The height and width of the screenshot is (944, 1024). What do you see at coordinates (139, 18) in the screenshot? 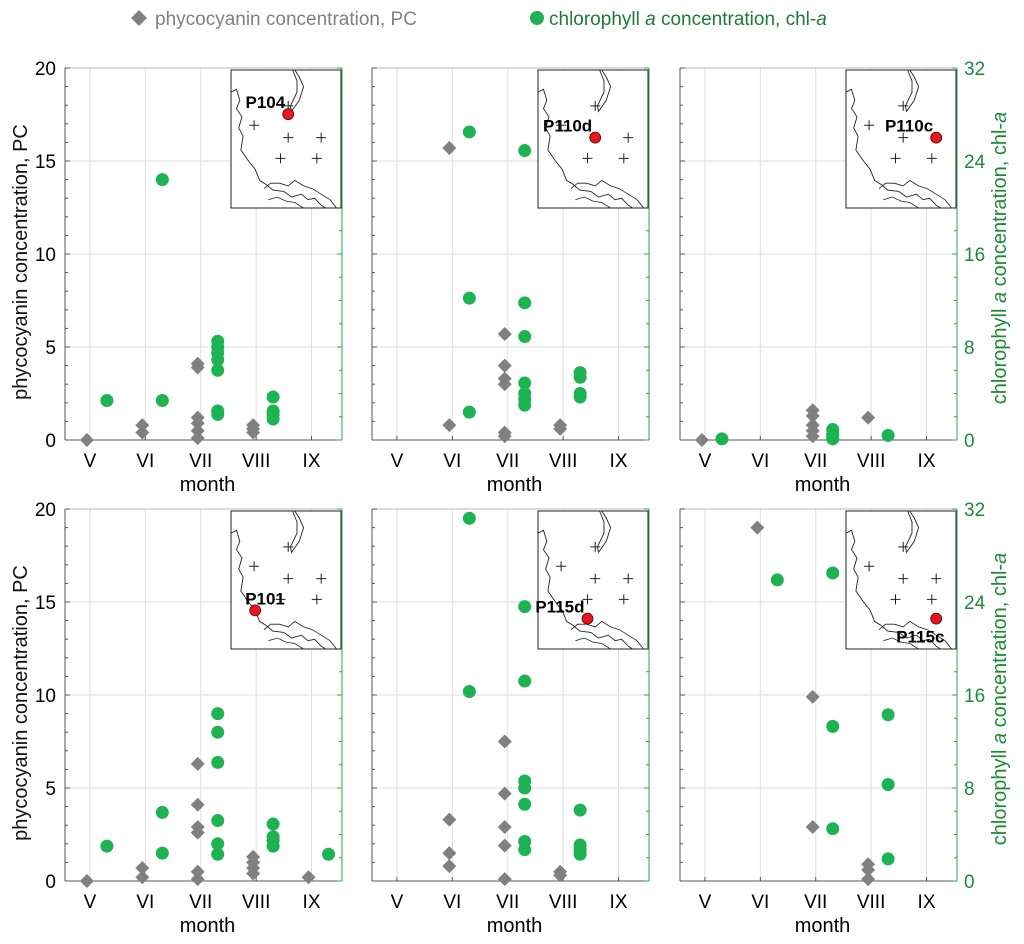
I see `legend-pc-marker` at bounding box center [139, 18].